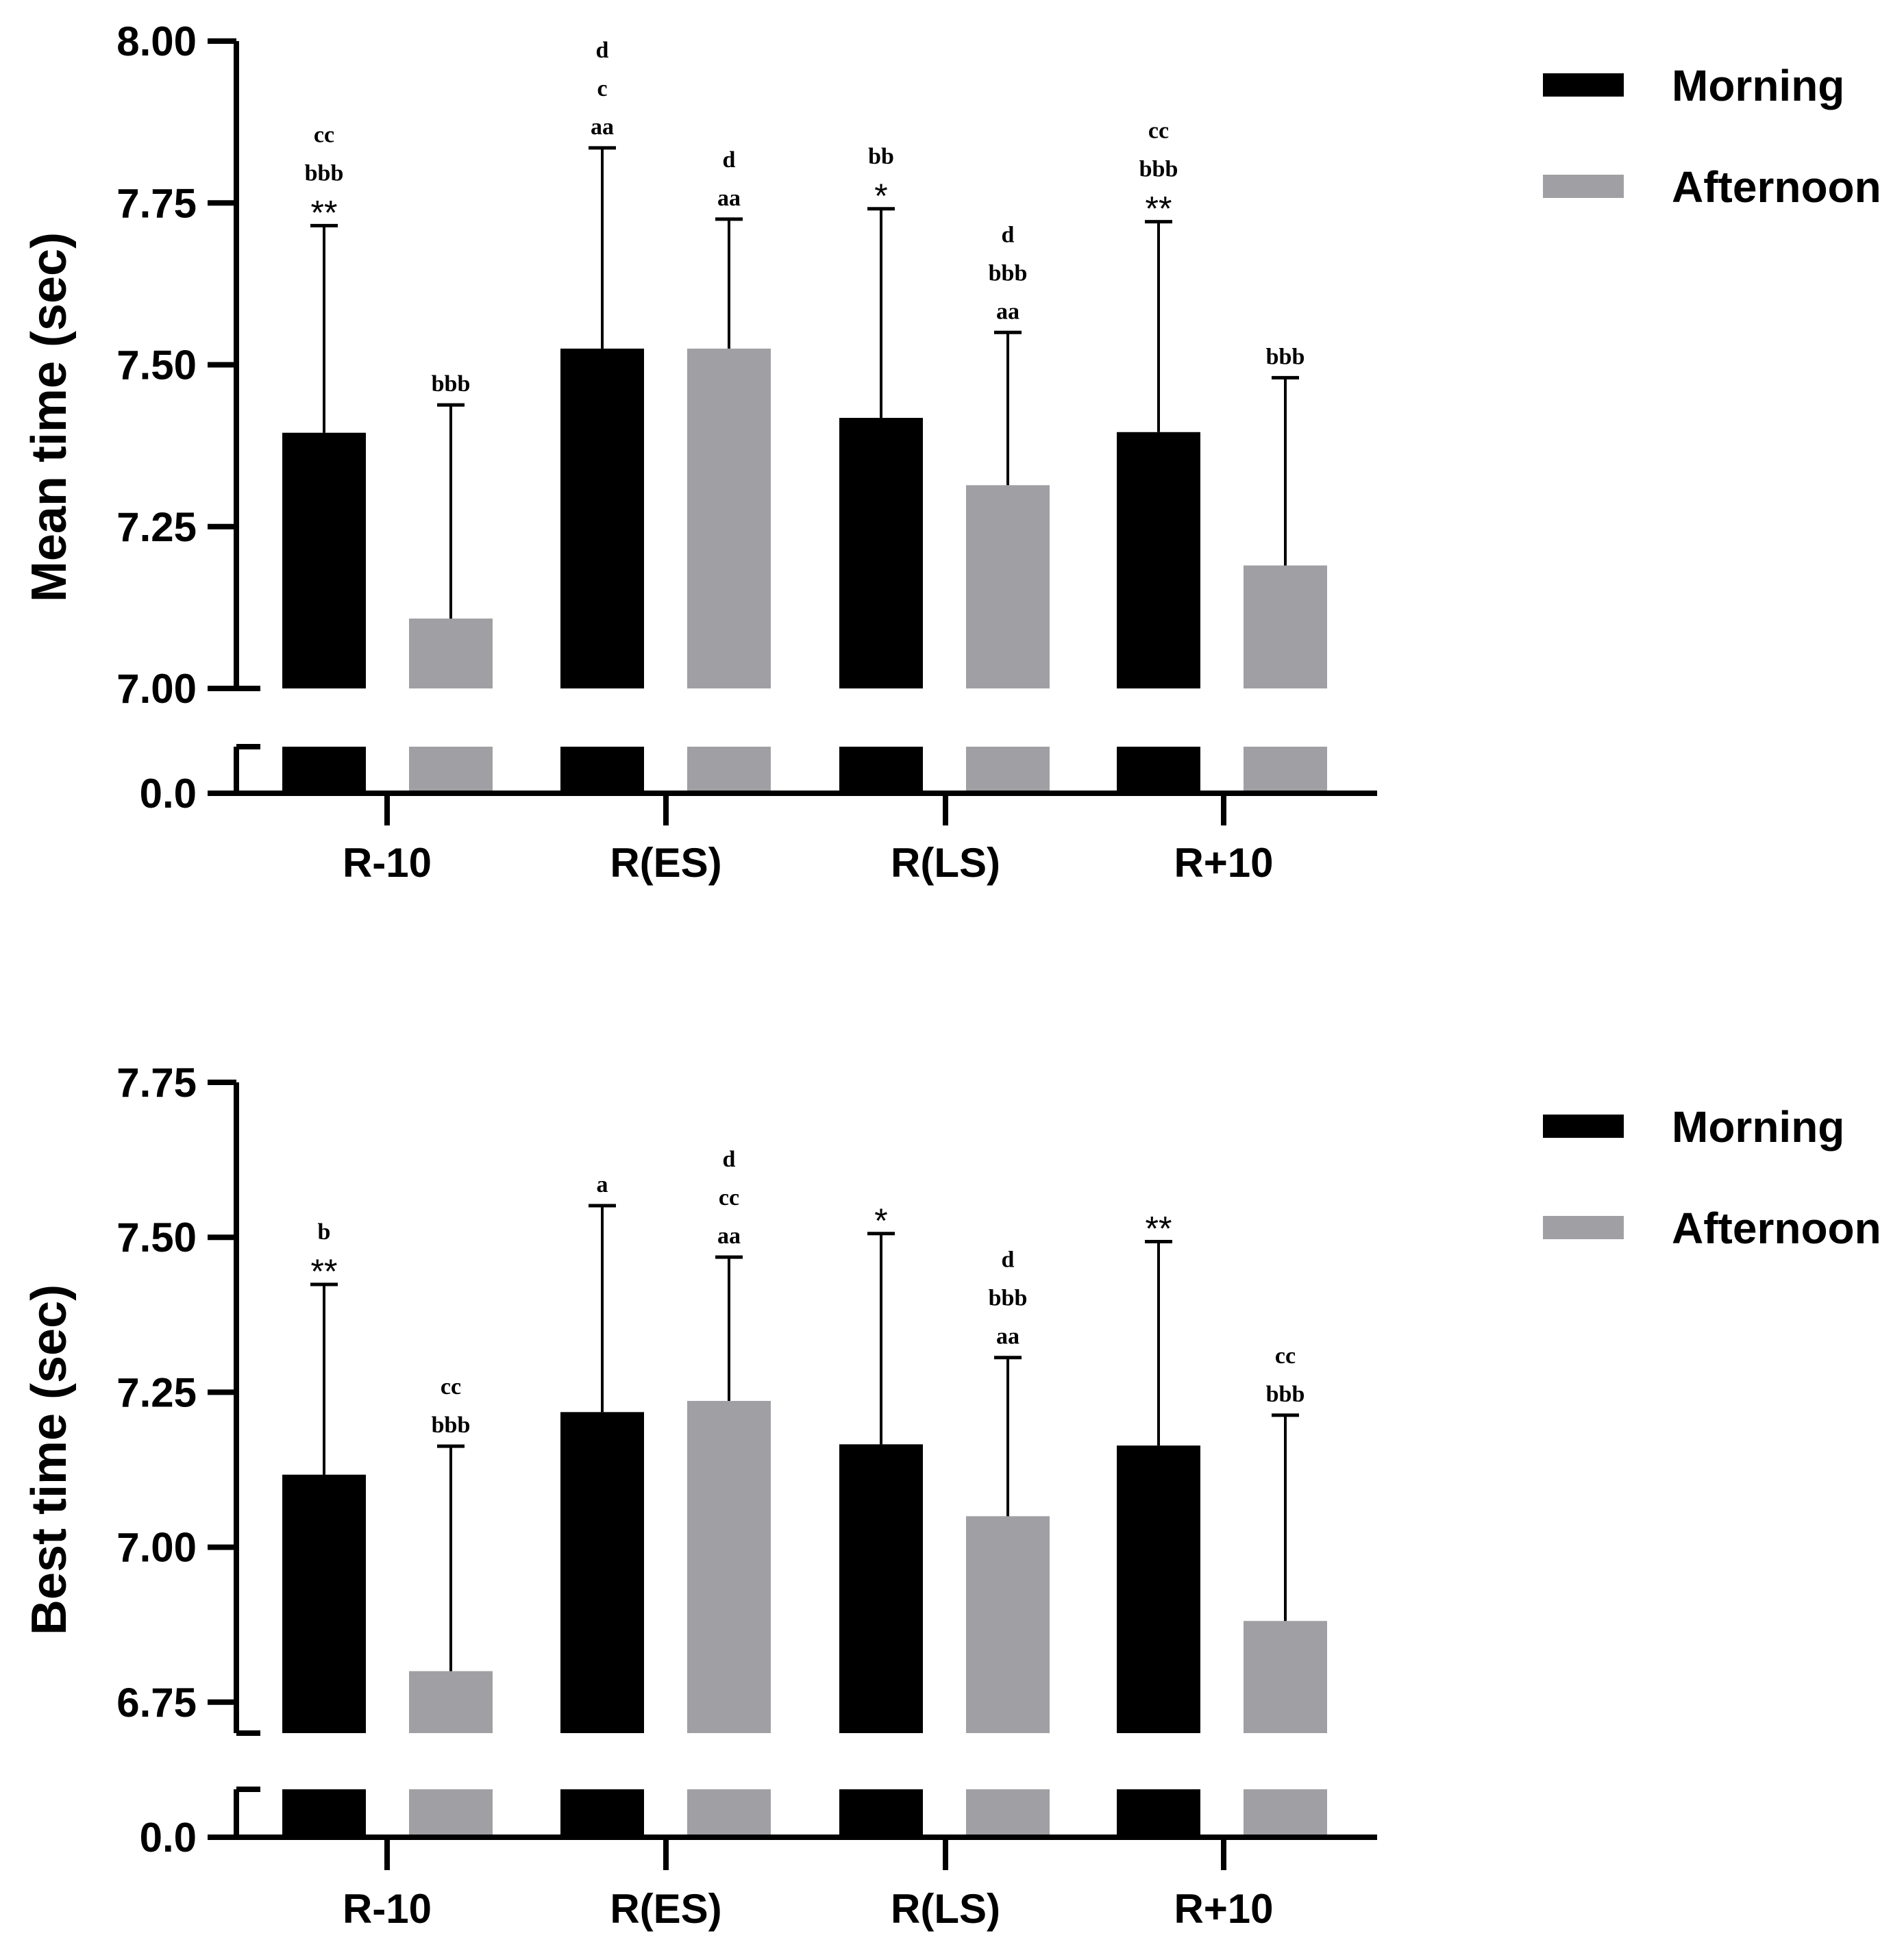 This screenshot has width=1904, height=1940. I want to click on y-tick-label: 8.00, so click(156, 41).